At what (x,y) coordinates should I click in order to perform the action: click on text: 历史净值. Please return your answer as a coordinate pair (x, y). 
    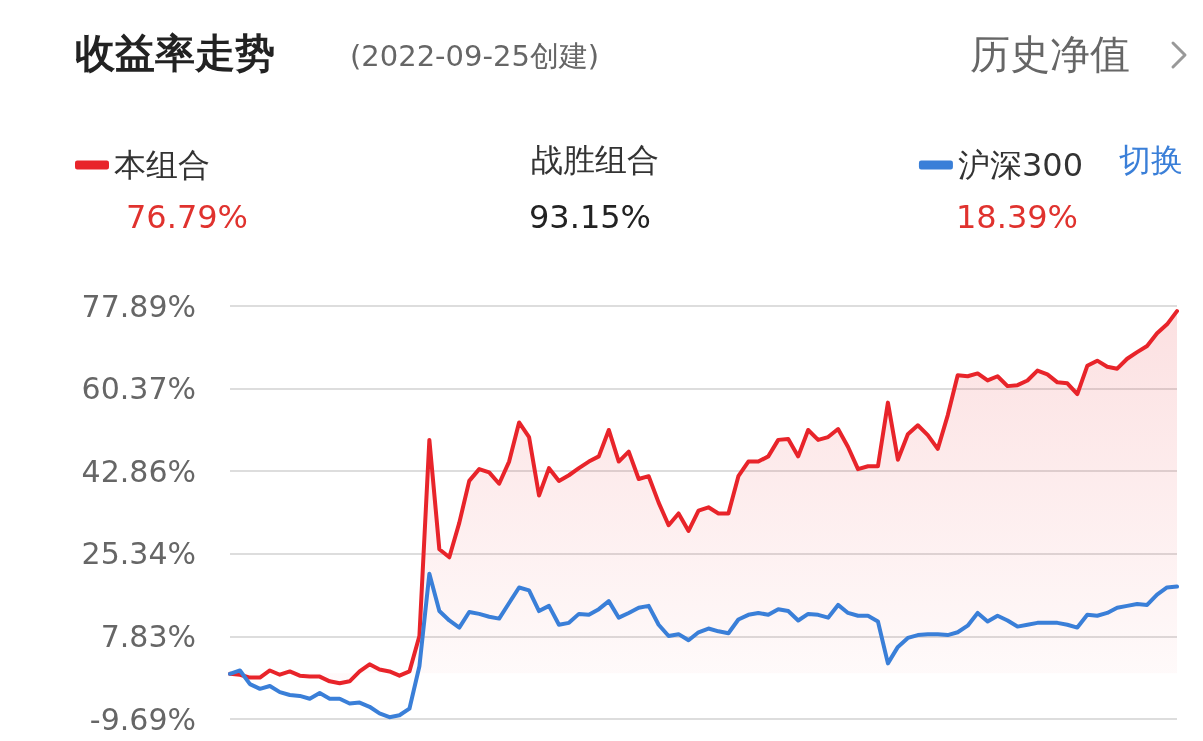
    Looking at the image, I should click on (1050, 54).